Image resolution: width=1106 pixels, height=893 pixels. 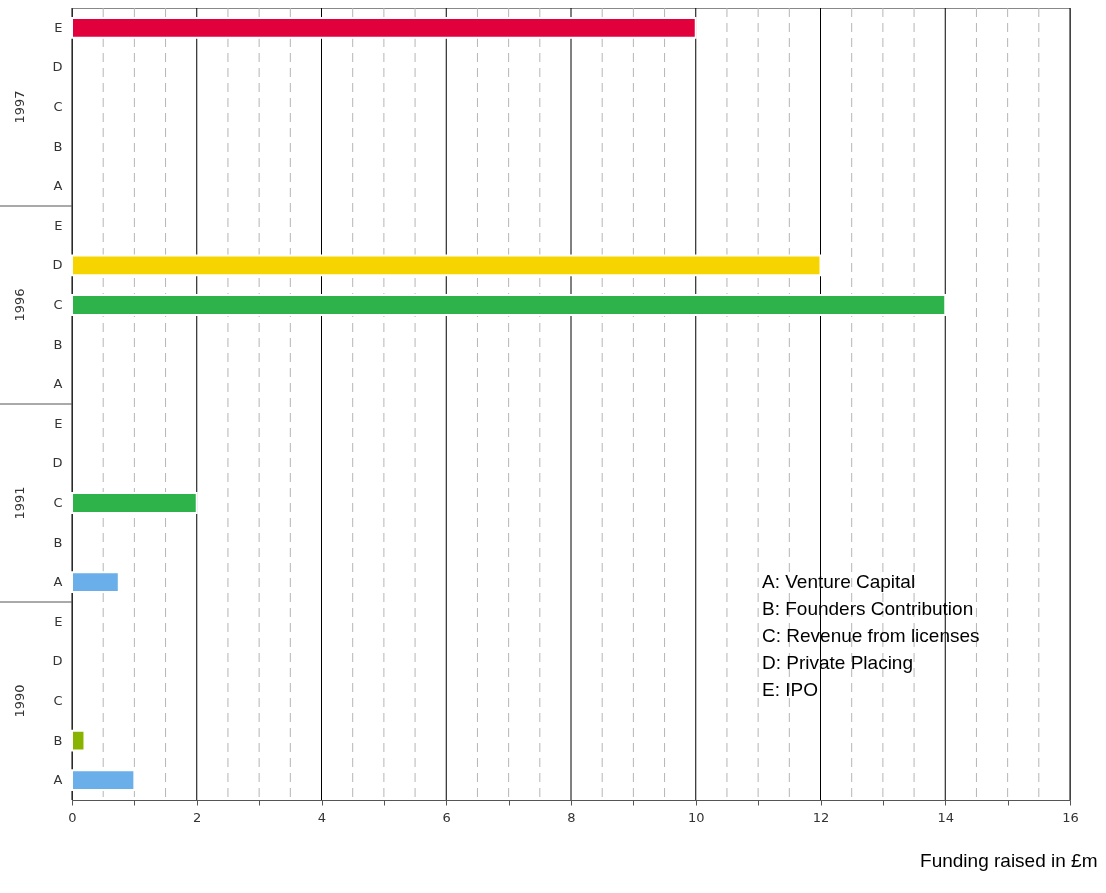 I want to click on x-tick-label: 8, so click(x=571, y=817).